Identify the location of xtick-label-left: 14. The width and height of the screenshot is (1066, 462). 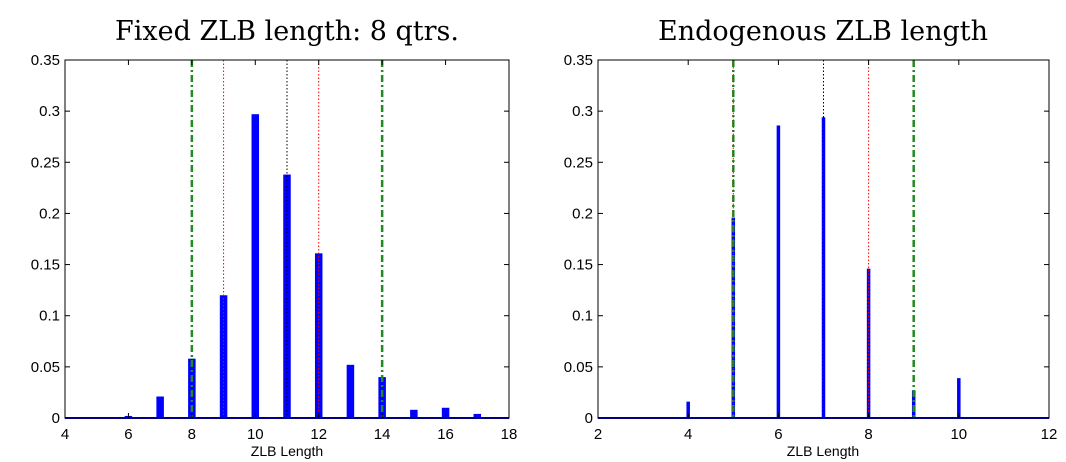
(382, 434).